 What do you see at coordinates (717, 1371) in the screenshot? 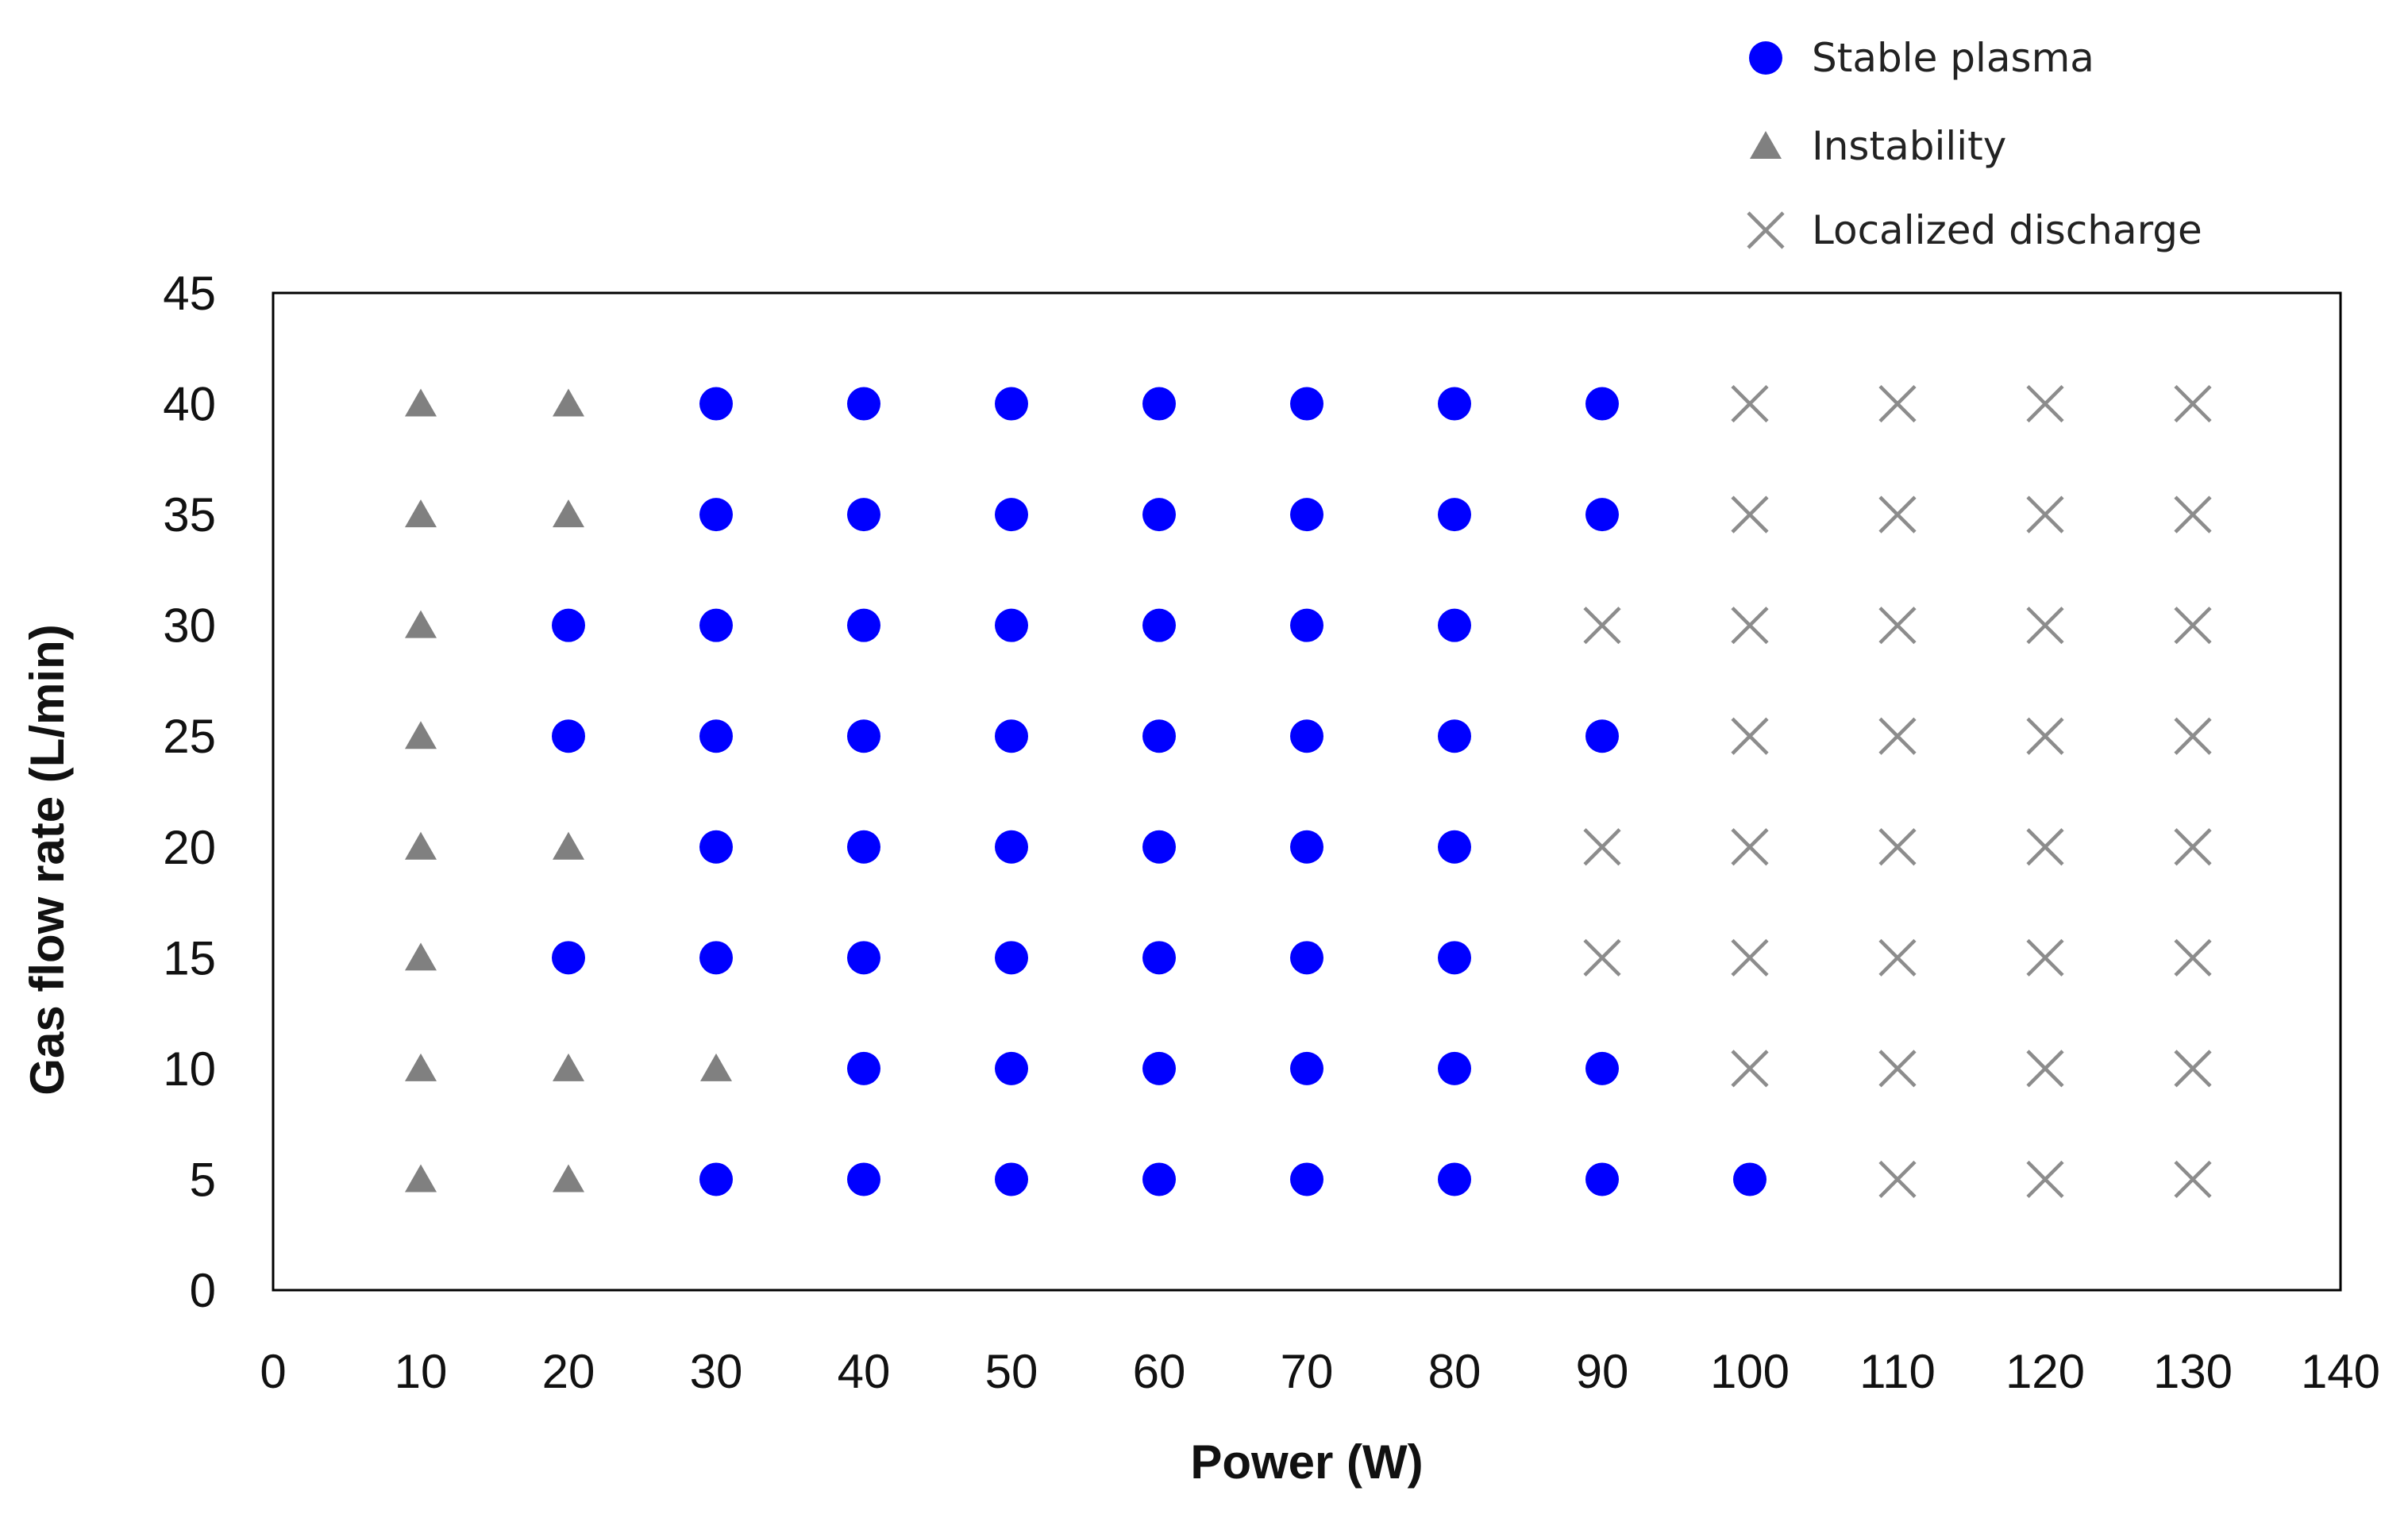
I see `x-tick-label: 30` at bounding box center [717, 1371].